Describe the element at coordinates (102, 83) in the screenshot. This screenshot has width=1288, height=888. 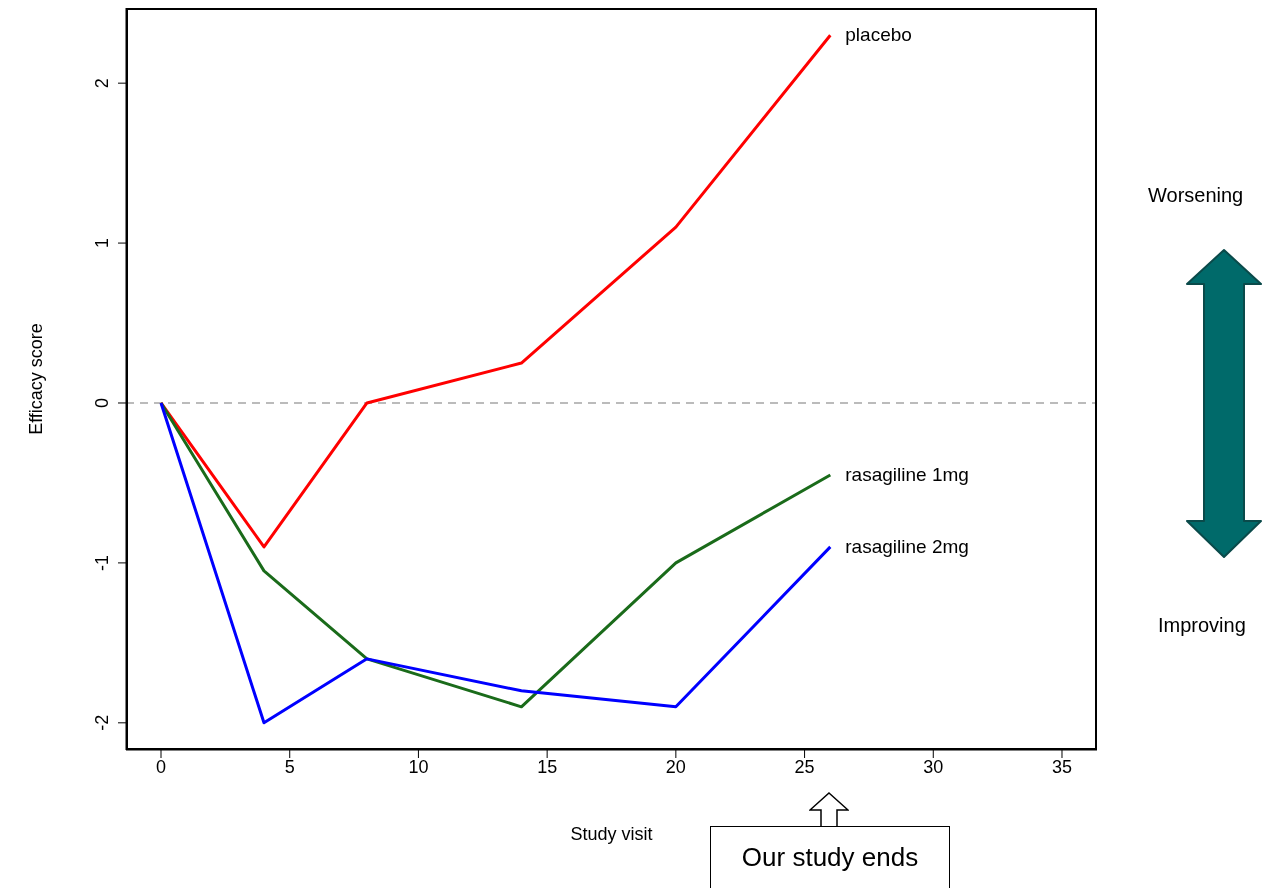
I see `y-tick-label: 2` at that location.